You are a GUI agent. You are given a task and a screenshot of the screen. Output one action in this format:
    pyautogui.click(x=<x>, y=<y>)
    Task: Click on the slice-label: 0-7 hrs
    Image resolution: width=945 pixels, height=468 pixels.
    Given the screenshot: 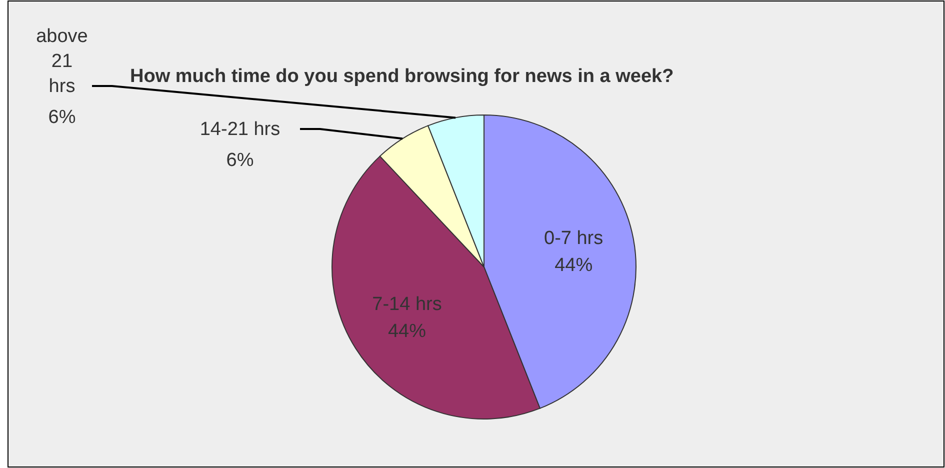 What is the action you would take?
    pyautogui.click(x=574, y=238)
    